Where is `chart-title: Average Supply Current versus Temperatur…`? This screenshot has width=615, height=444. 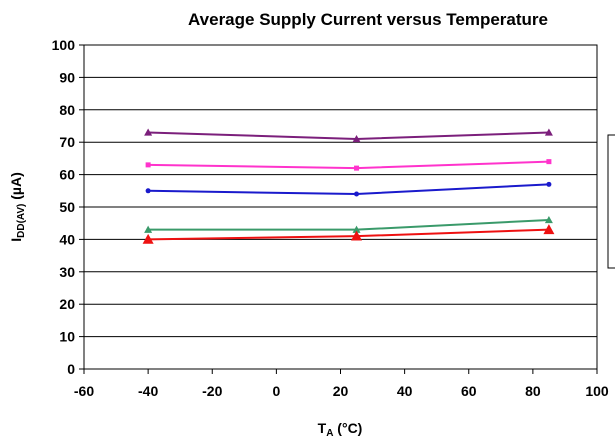
chart-title: Average Supply Current versus Temperatur… is located at coordinates (368, 19).